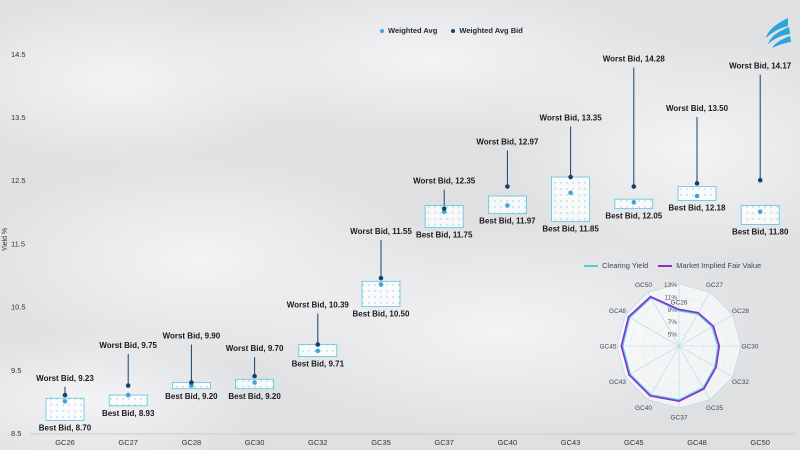 The image size is (800, 450). I want to click on worst-bid-label: Worst Bid, 9.23, so click(65, 378).